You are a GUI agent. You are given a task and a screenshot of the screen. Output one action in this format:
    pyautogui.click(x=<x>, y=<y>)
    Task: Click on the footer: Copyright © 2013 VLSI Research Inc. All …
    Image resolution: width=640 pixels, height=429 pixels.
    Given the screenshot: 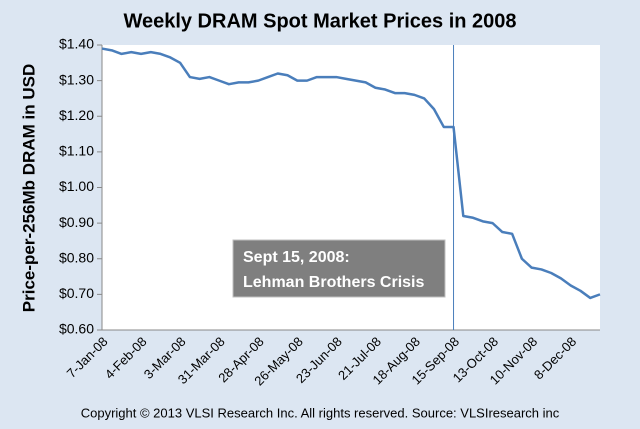 What is the action you would take?
    pyautogui.click(x=320, y=412)
    